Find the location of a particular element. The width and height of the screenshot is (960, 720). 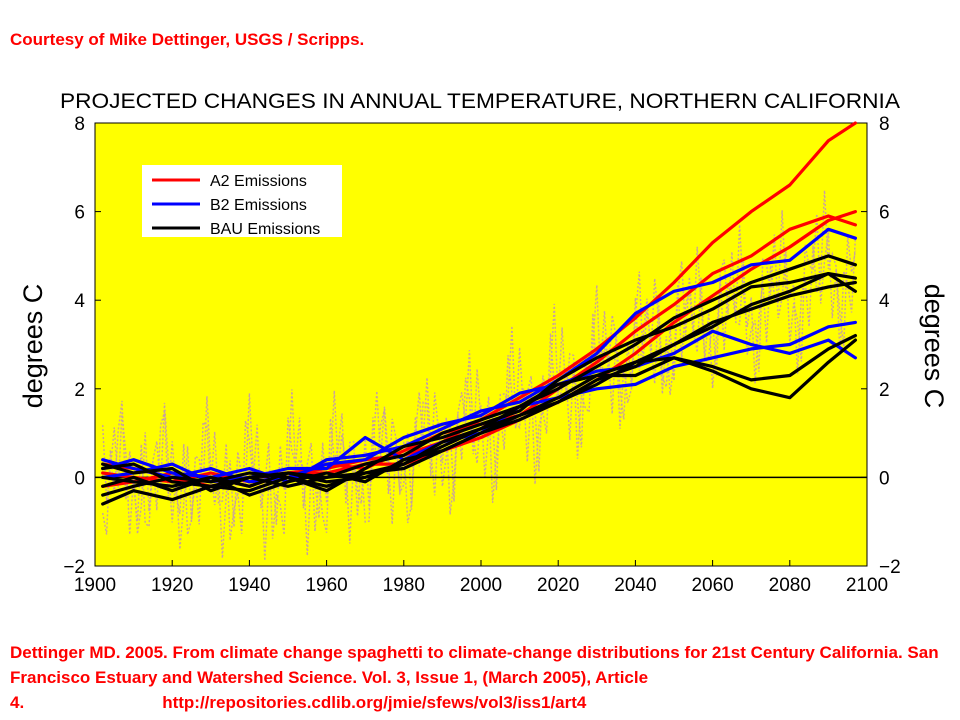

x-tick-label: 1900 is located at coordinates (95, 585).